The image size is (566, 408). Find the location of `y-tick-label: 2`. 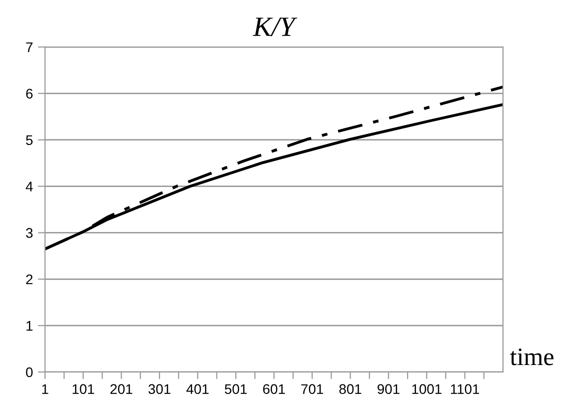

y-tick-label: 2 is located at coordinates (29, 279).